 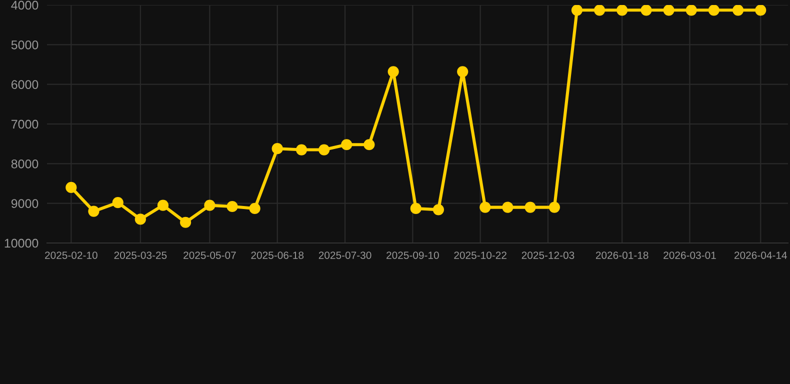 What do you see at coordinates (760, 255) in the screenshot?
I see `x-tick-label: 2026-04-14` at bounding box center [760, 255].